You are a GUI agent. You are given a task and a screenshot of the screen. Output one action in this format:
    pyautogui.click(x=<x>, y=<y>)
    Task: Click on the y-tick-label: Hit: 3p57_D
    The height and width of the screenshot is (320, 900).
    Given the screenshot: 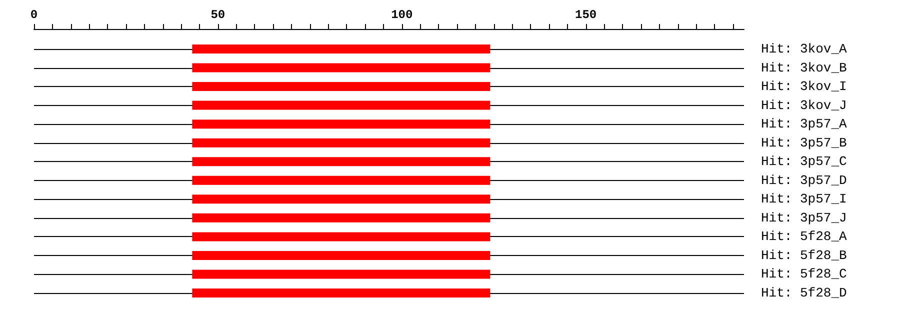 What is the action you would take?
    pyautogui.click(x=804, y=180)
    